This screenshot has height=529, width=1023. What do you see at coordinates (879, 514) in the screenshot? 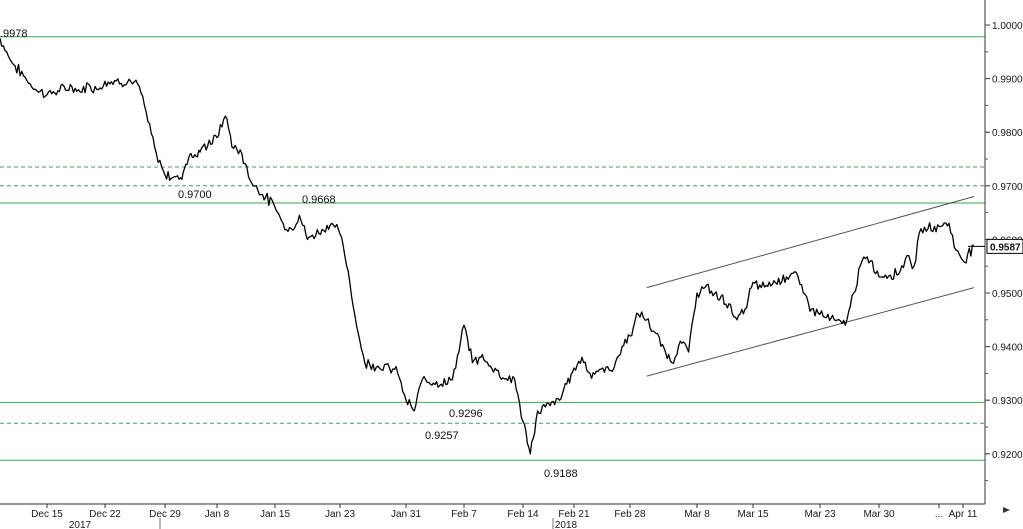
I see `x-tick-label-14: Mar 30` at bounding box center [879, 514].